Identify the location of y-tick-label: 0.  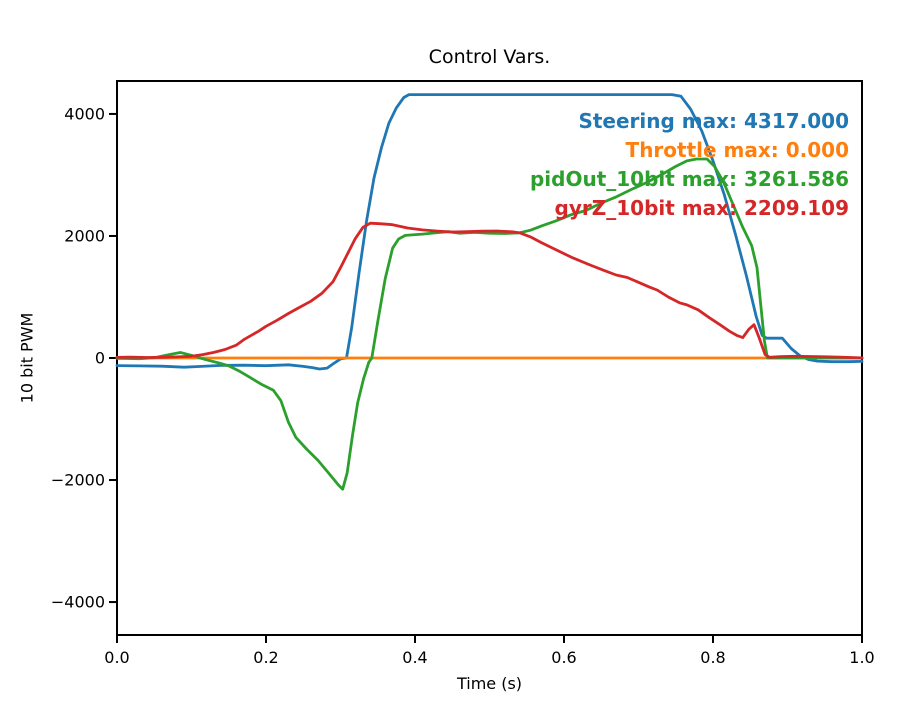
(100, 358).